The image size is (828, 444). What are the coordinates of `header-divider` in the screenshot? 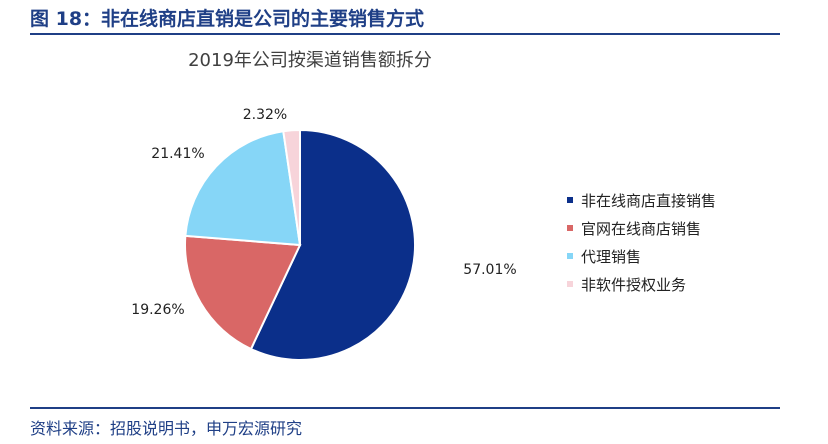 It's located at (405, 34).